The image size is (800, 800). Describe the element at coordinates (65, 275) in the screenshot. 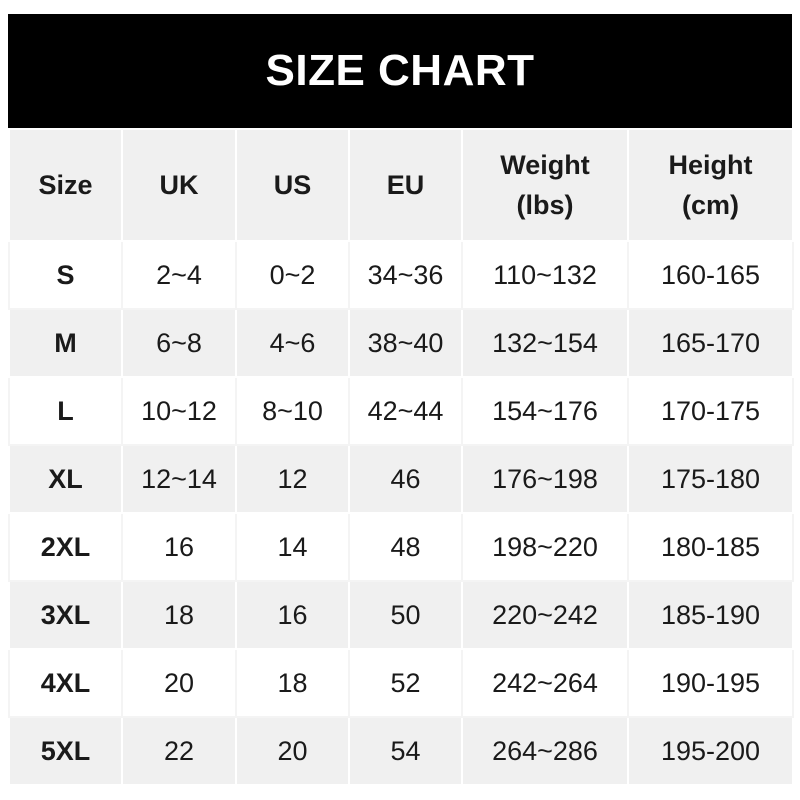

I see `size-label: S` at that location.